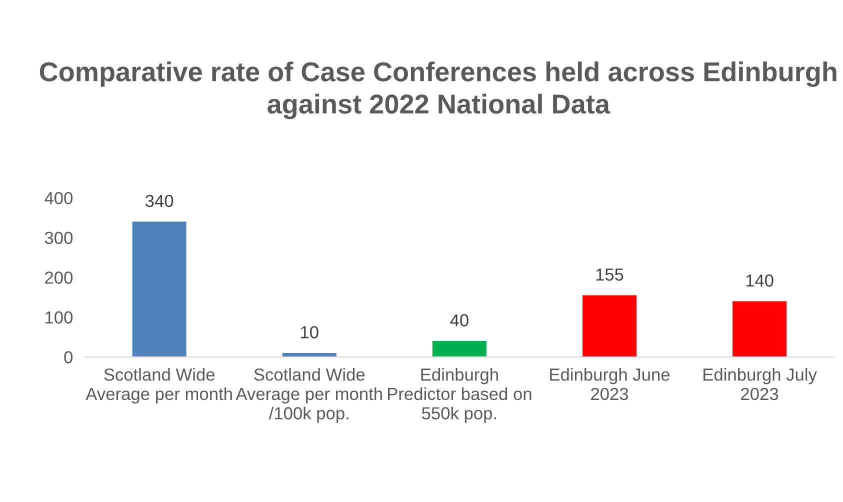 The width and height of the screenshot is (843, 502). What do you see at coordinates (309, 332) in the screenshot?
I see `data-label: 10` at bounding box center [309, 332].